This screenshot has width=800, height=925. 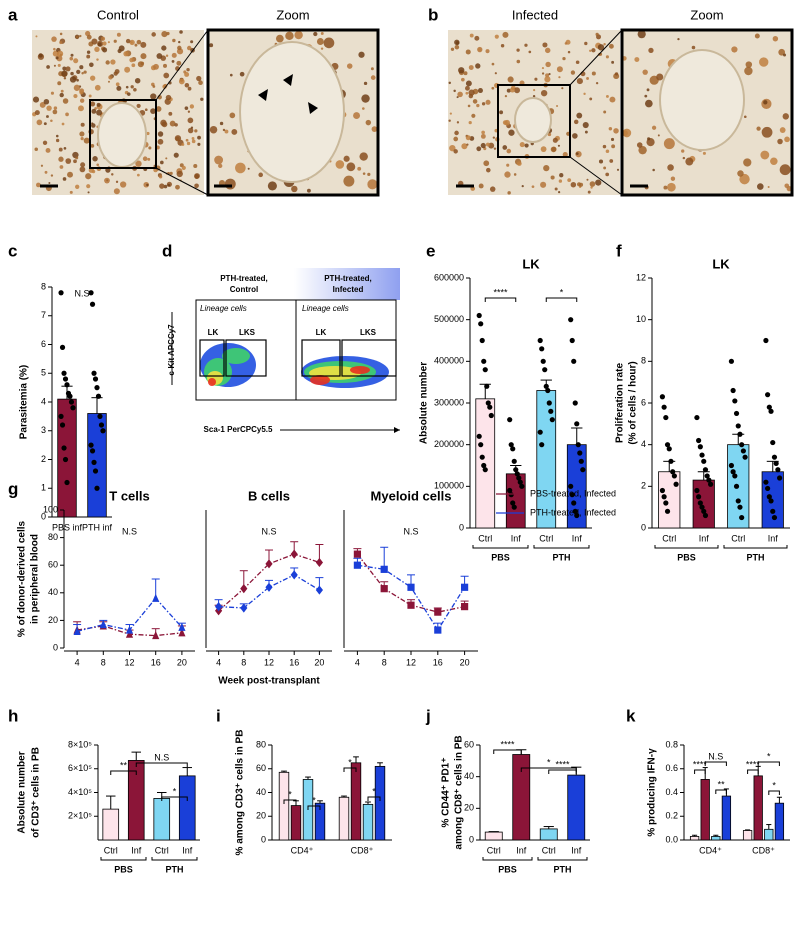 I want to click on gate-header: Lineage cells, so click(x=325, y=308).